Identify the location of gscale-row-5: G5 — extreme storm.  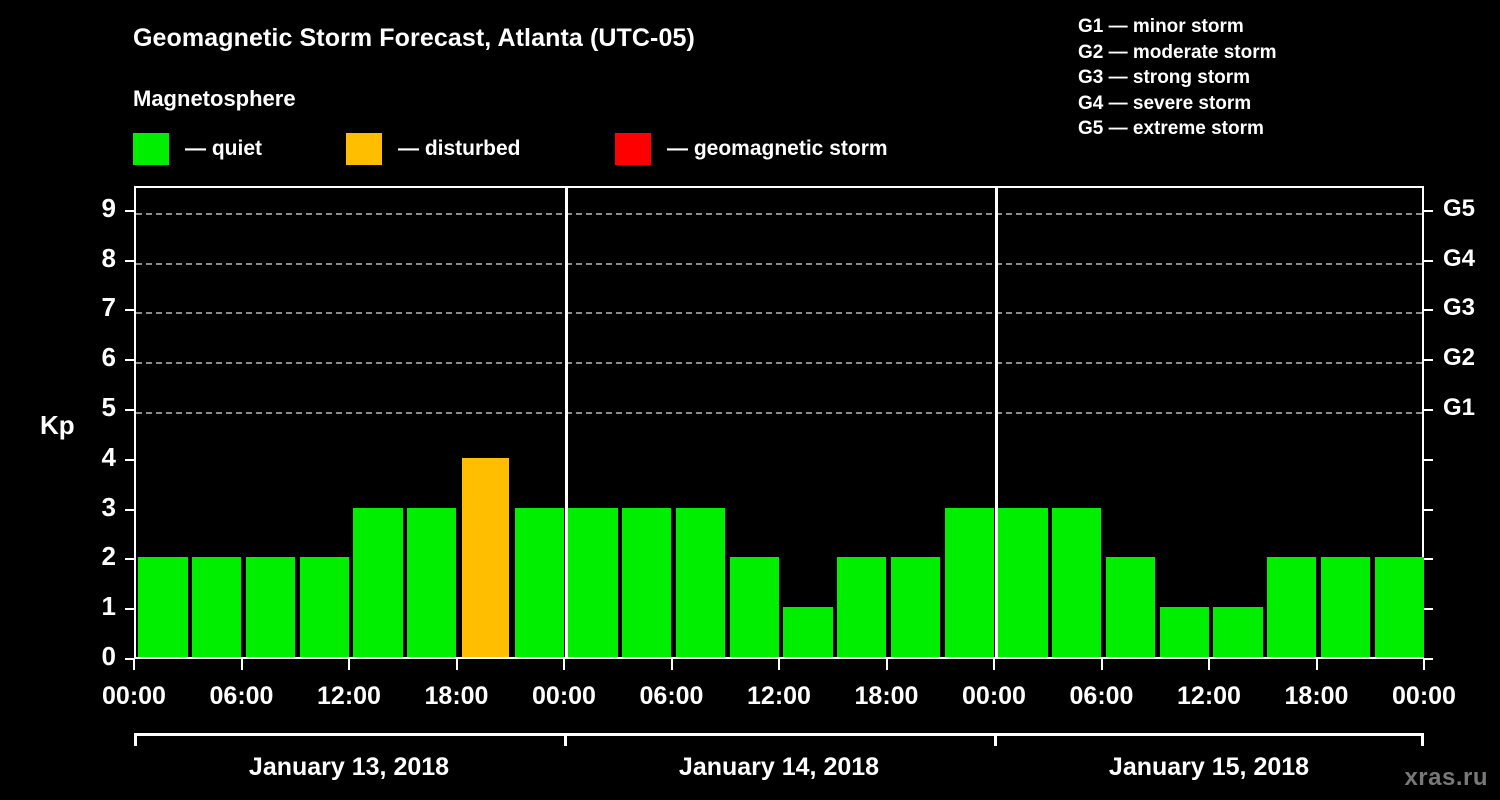
(1171, 128).